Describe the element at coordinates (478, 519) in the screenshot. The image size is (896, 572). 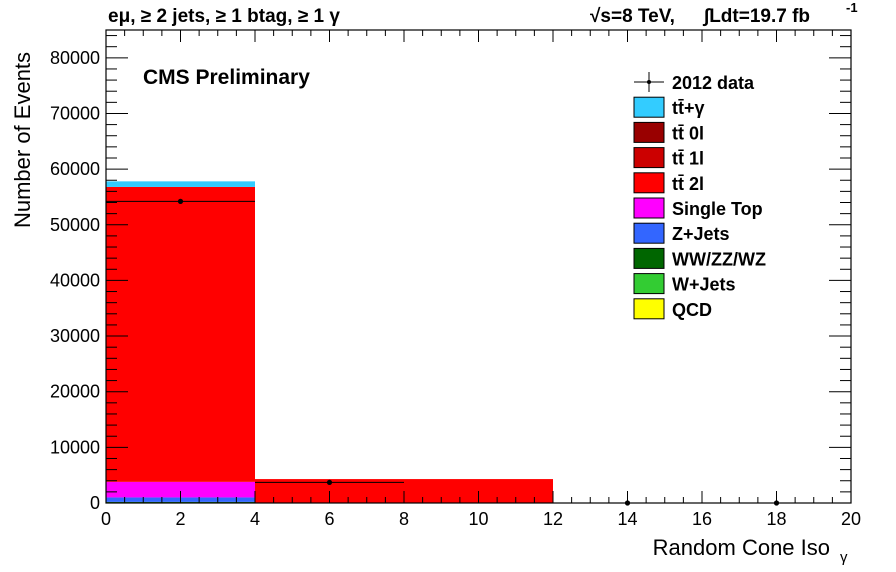
I see `x-tick-label: 10` at that location.